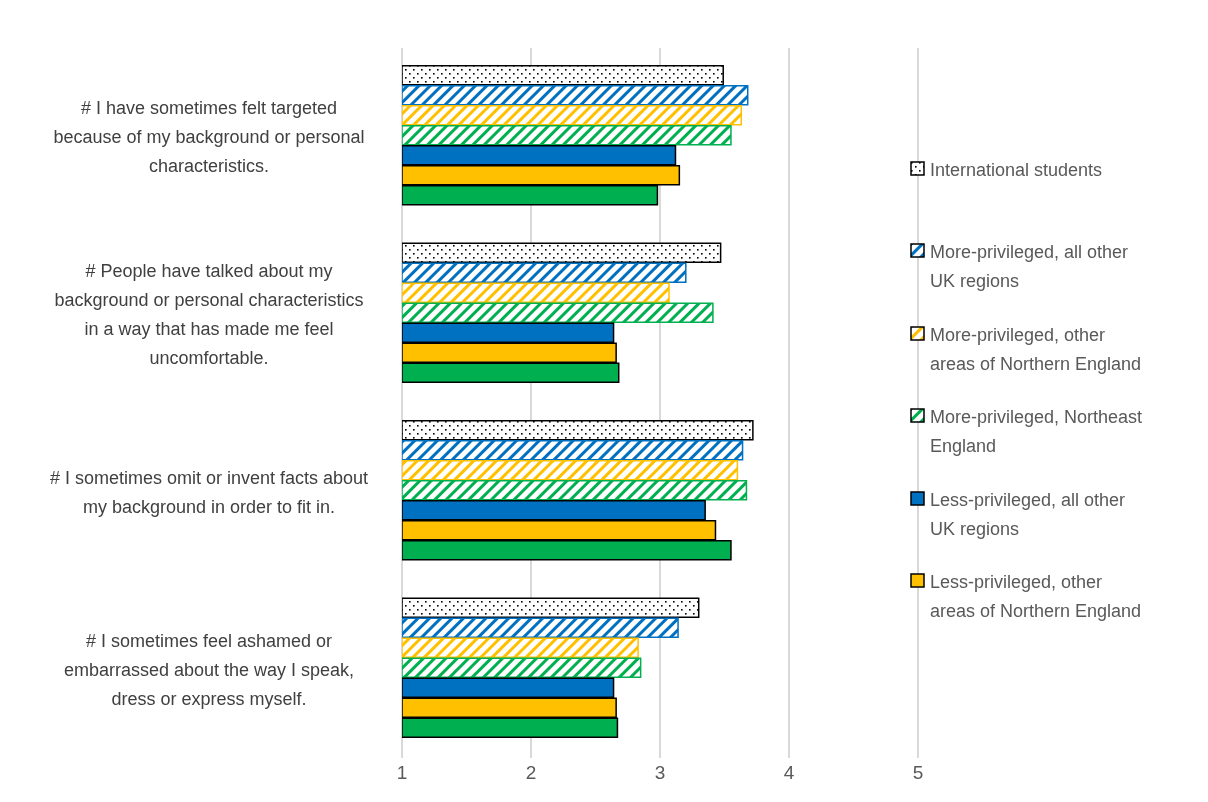 The width and height of the screenshot is (1208, 802). I want to click on y-tick-label: # I sometimes omit or invent facts about my background in order to fit in., so click(209, 492).